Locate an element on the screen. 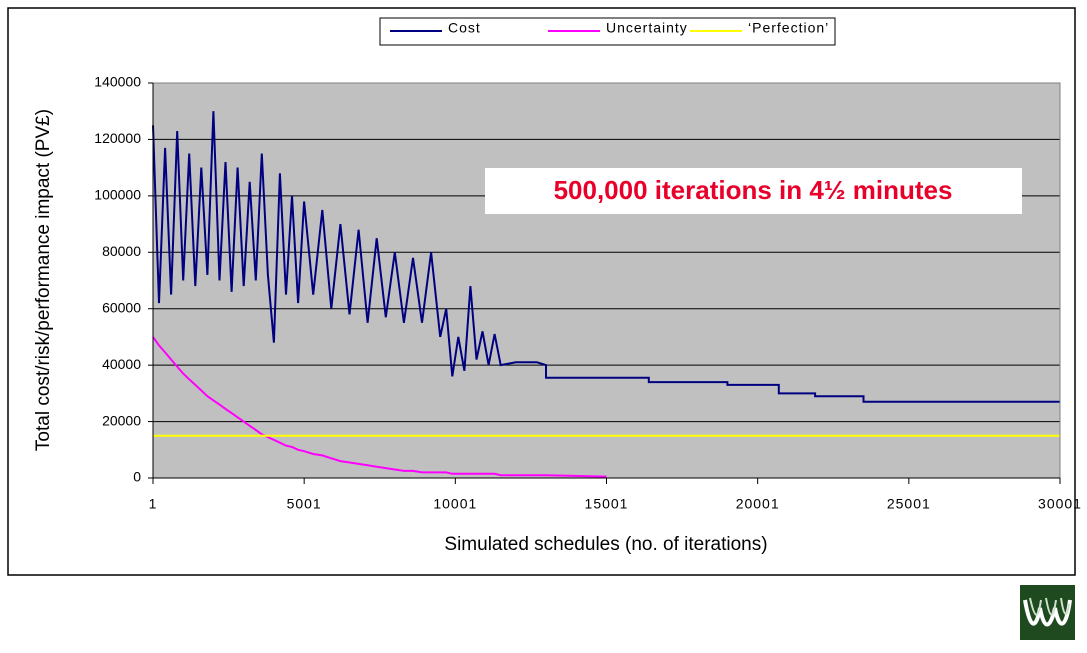 Image resolution: width=1087 pixels, height=653 pixels. x-tick-label: 30001 is located at coordinates (1060, 504).